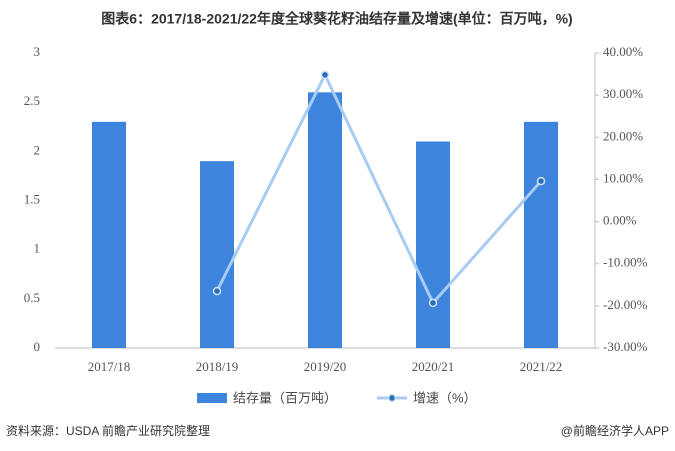 The image size is (675, 451). What do you see at coordinates (615, 430) in the screenshot?
I see `credit: @前瞻经济学人APP` at bounding box center [615, 430].